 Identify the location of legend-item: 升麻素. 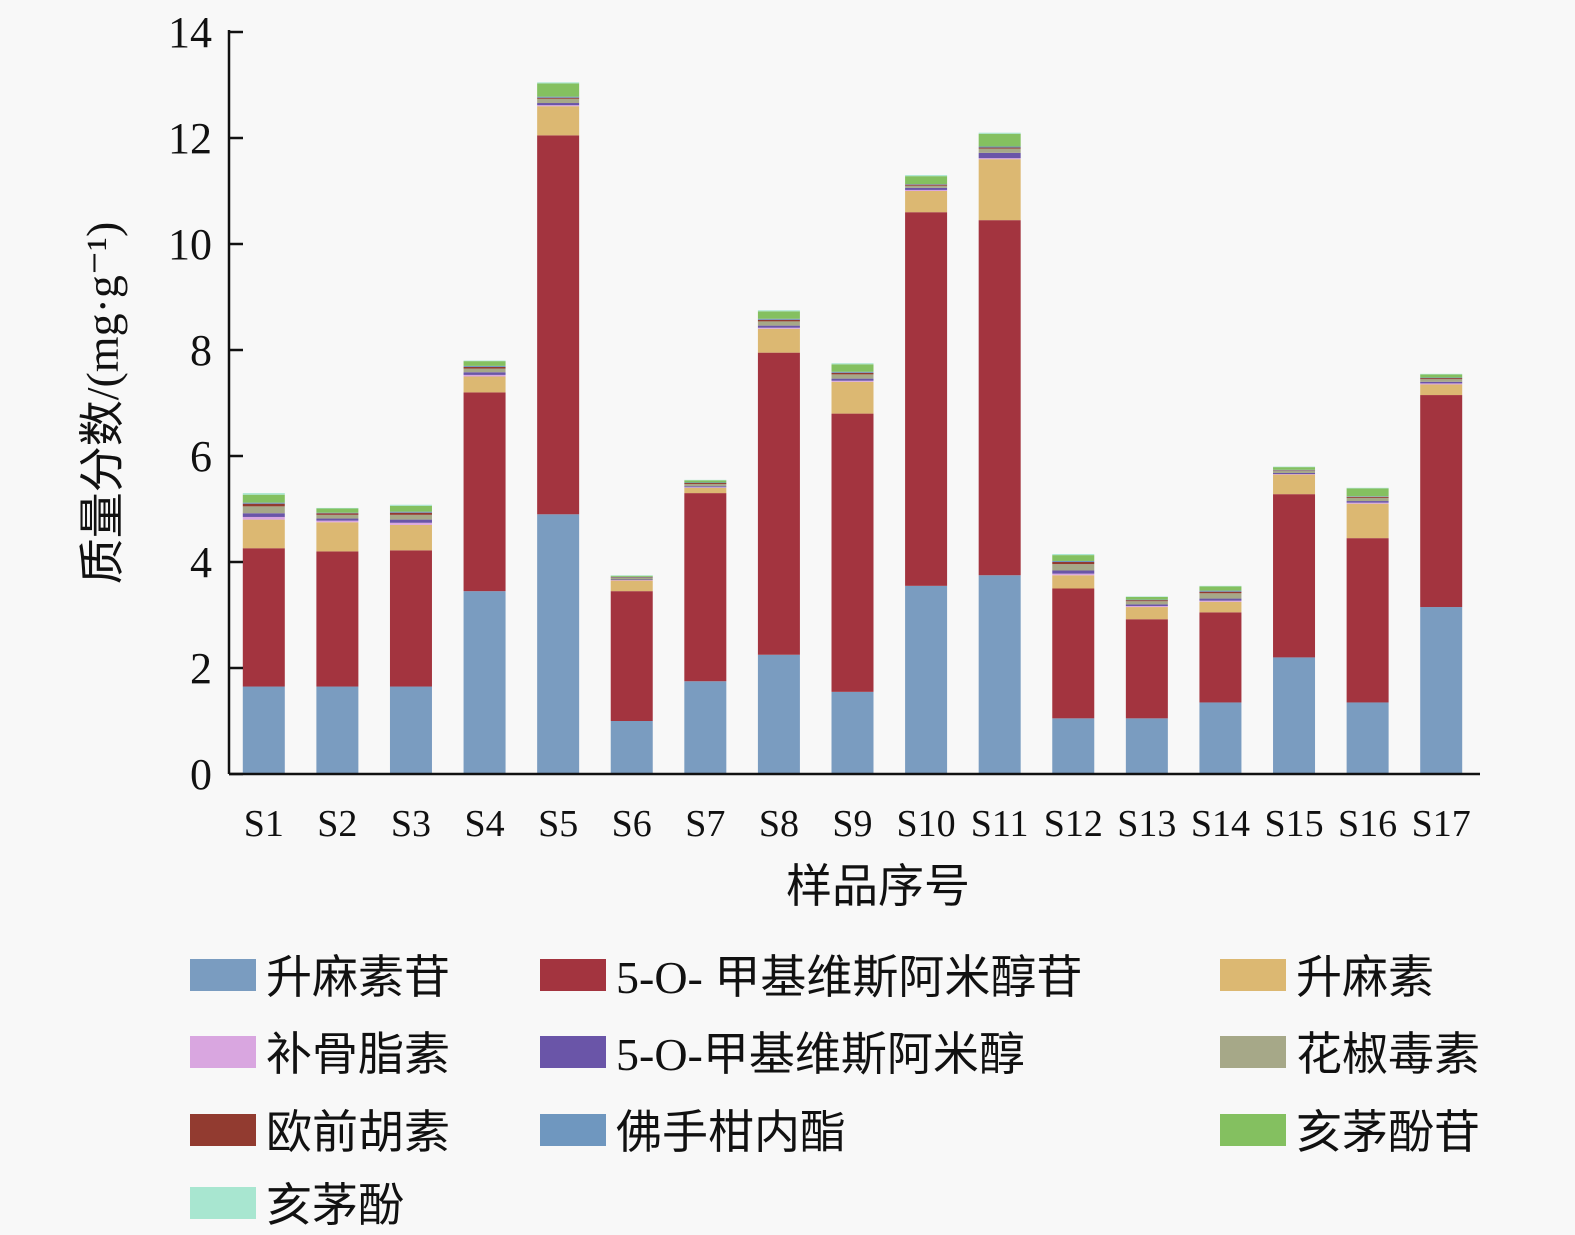
(1327, 977).